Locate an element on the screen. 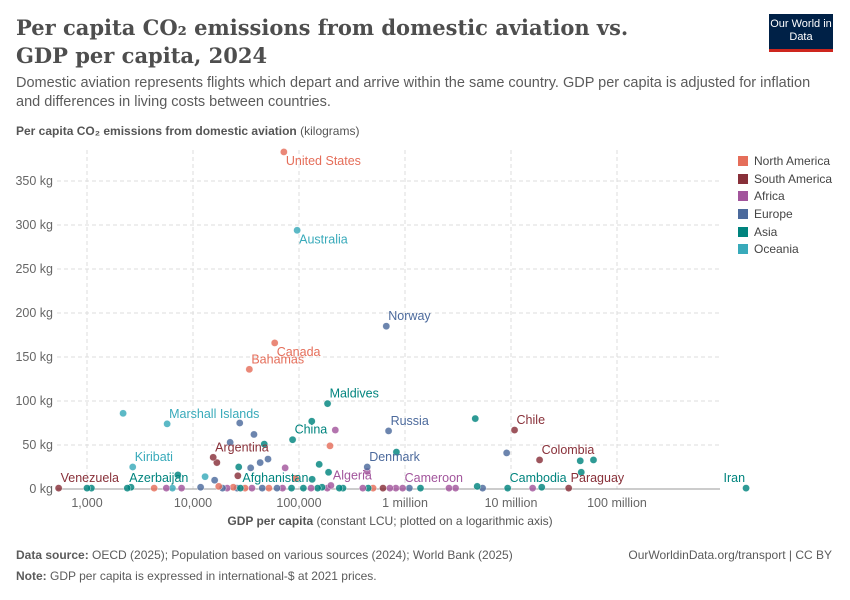  owid-logo: Our World in Data is located at coordinates (801, 33).